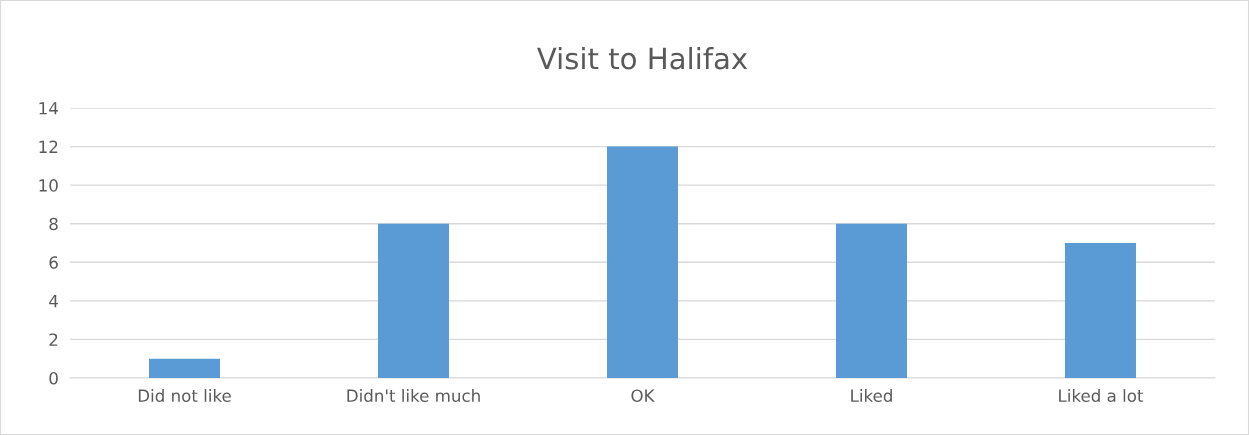  What do you see at coordinates (642, 58) in the screenshot?
I see `chart-title: Visit to Halifax` at bounding box center [642, 58].